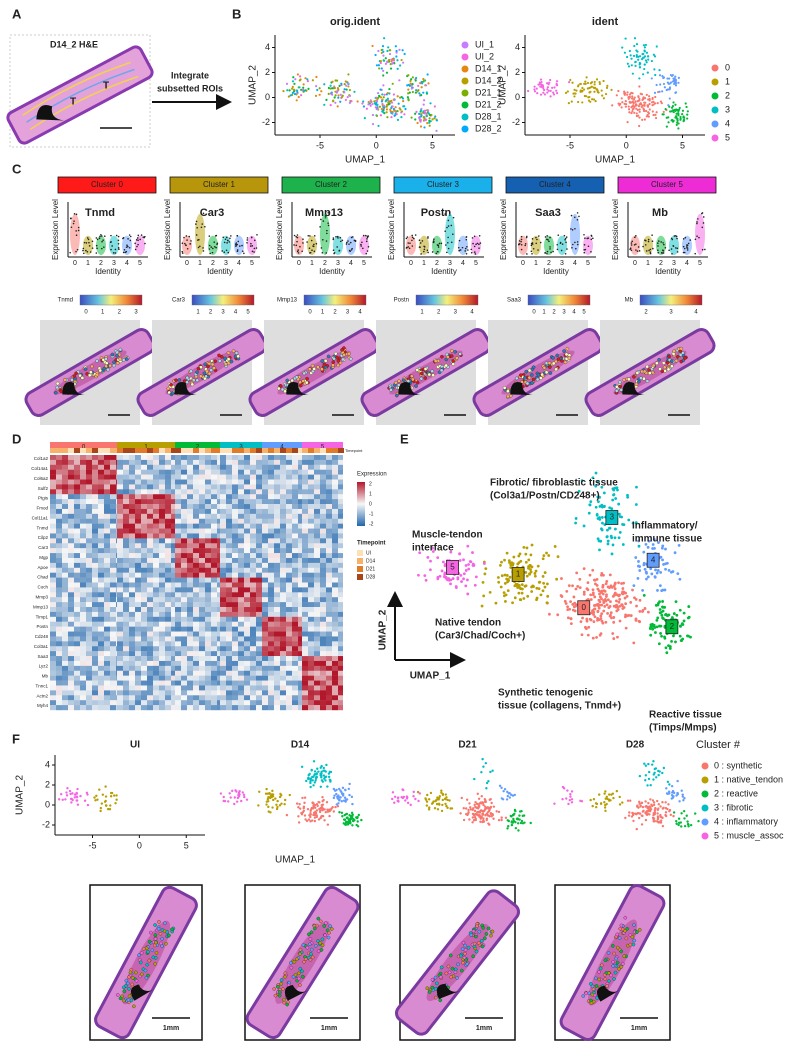 The image size is (808, 1050). I want to click on x-tick-label: 1, so click(648, 263).